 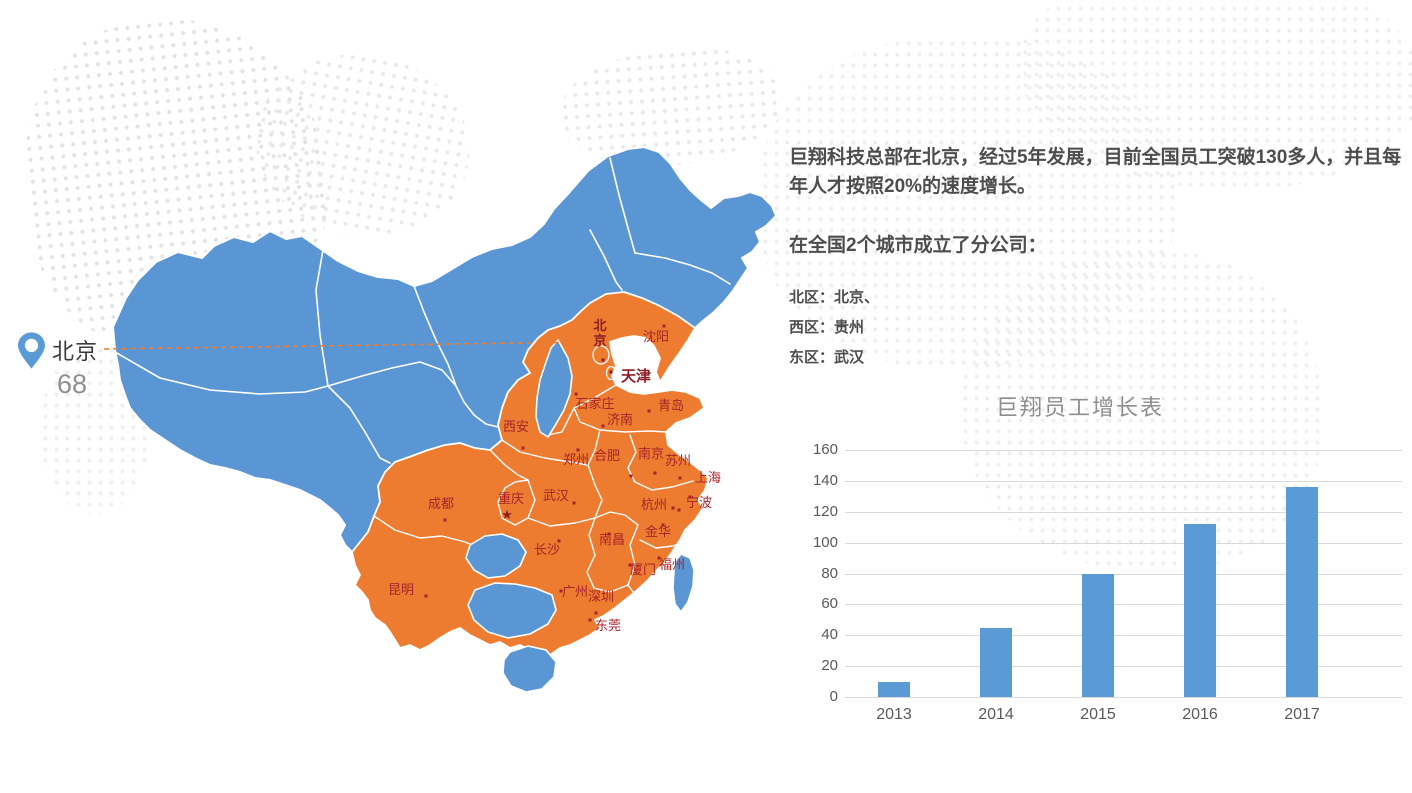 What do you see at coordinates (1079, 408) in the screenshot?
I see `chart-title: 巨翔员工增长表` at bounding box center [1079, 408].